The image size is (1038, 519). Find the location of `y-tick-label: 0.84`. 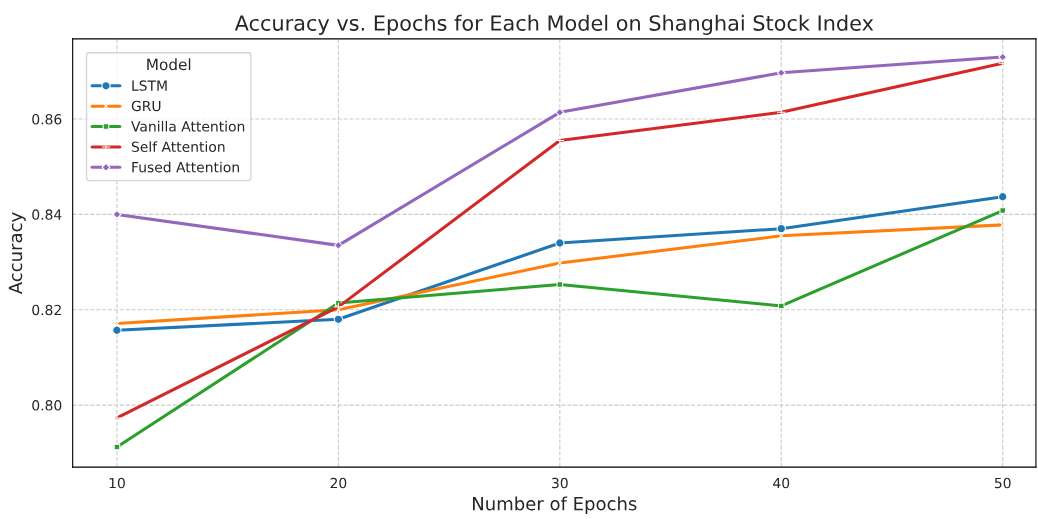

y-tick-label: 0.84 is located at coordinates (47, 214).